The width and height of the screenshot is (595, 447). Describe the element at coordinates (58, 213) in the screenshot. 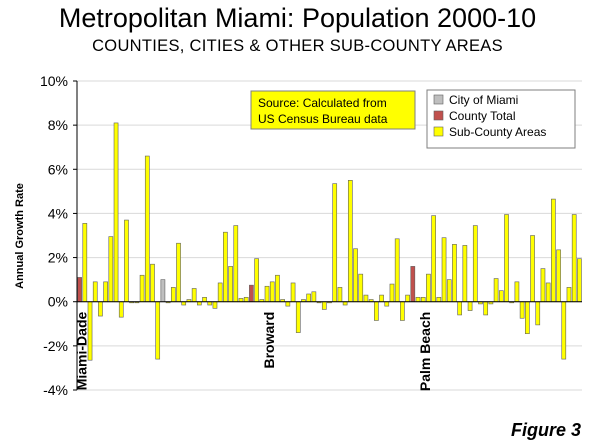

I see `y-tick-label: 4%` at that location.